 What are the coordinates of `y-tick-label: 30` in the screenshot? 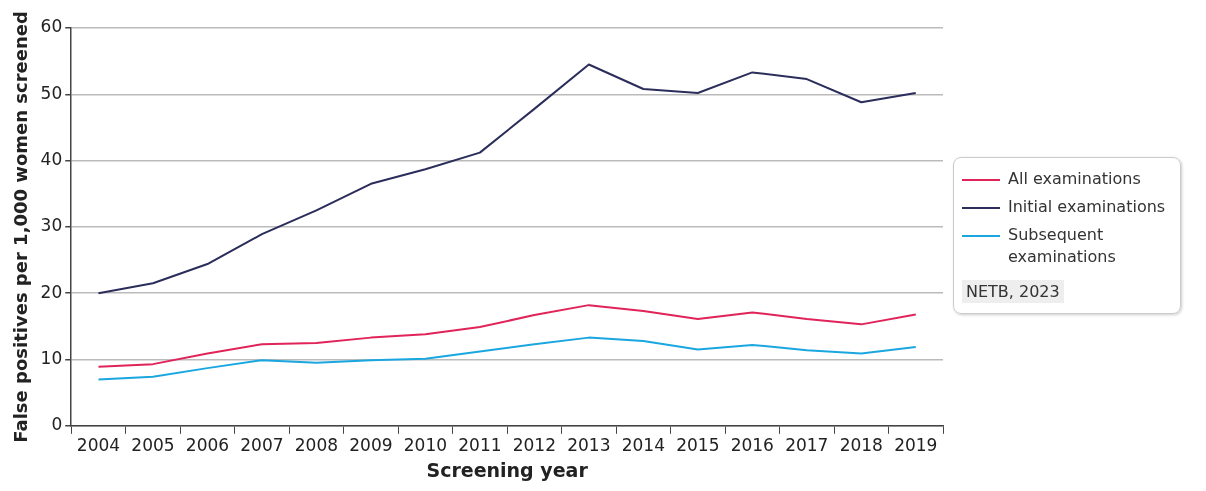 It's located at (51, 225).